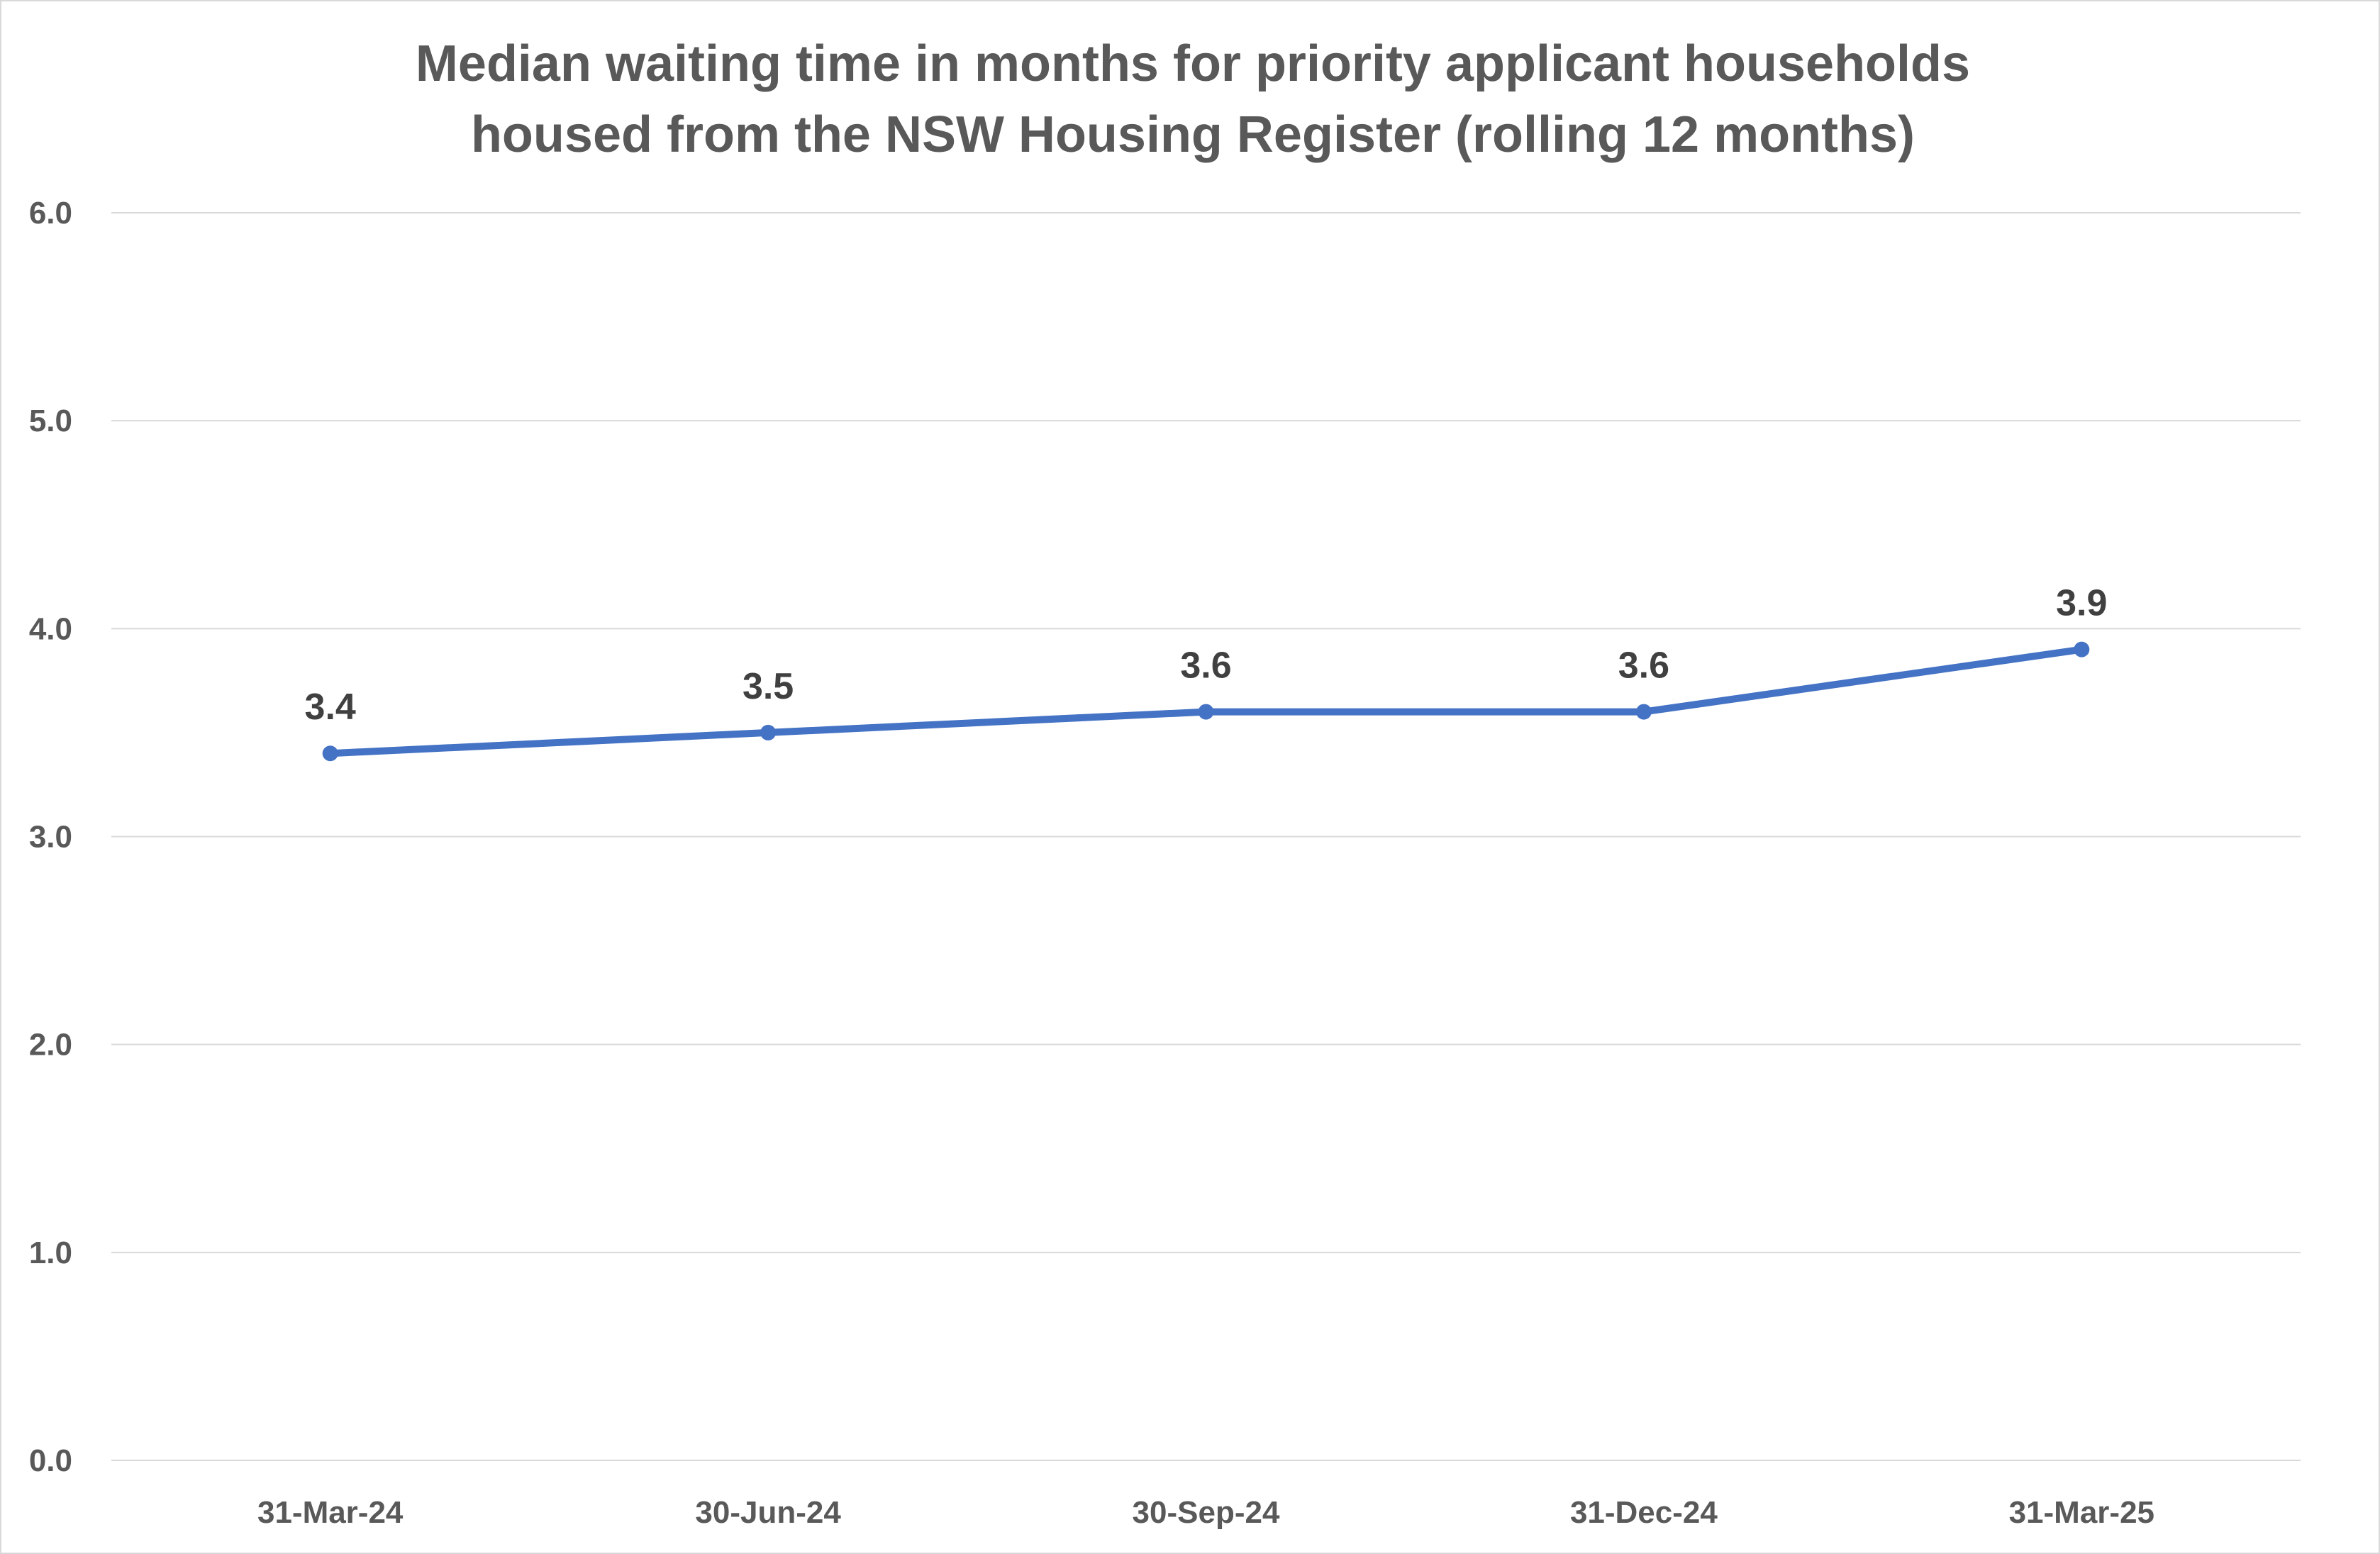 The height and width of the screenshot is (1554, 2380). What do you see at coordinates (50, 628) in the screenshot?
I see `y-tick-label: 4.0` at bounding box center [50, 628].